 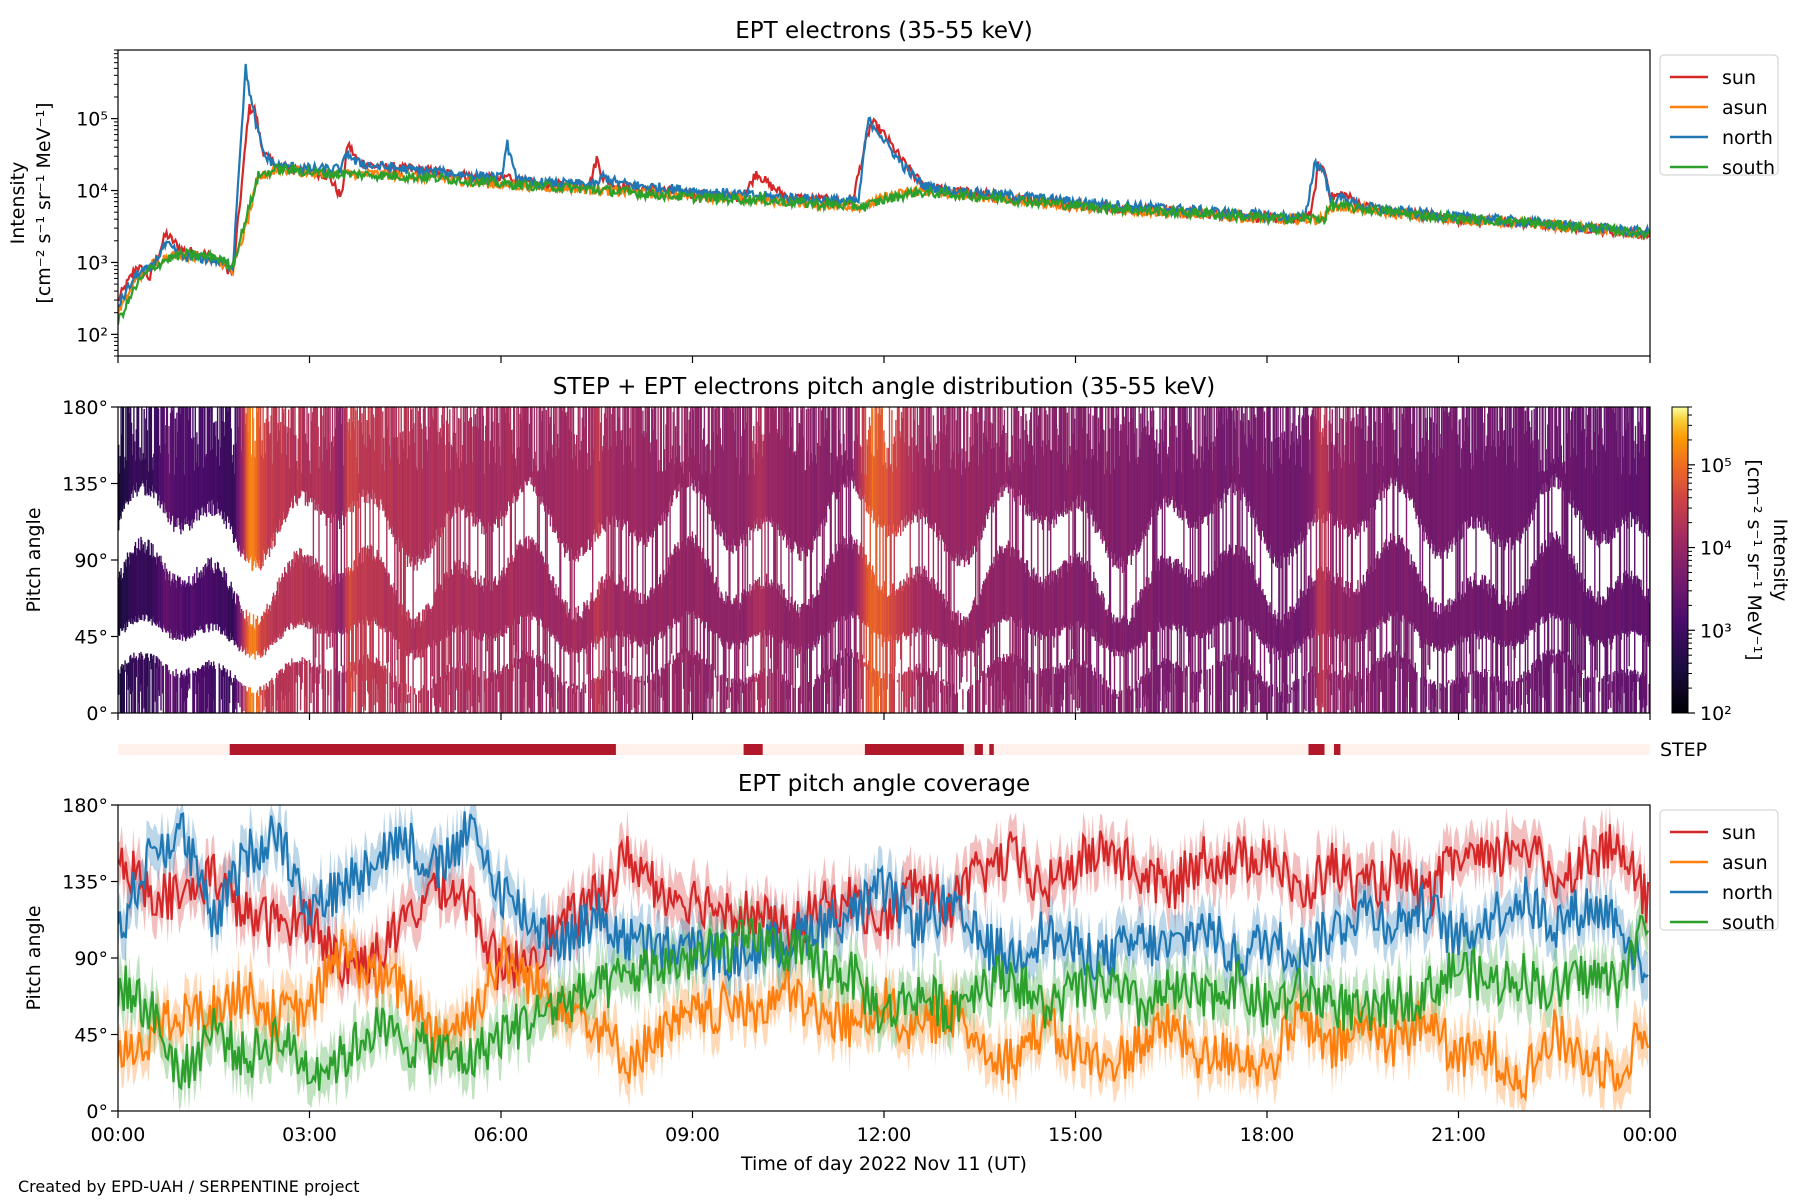 I want to click on step-interval, so click(x=1337, y=749).